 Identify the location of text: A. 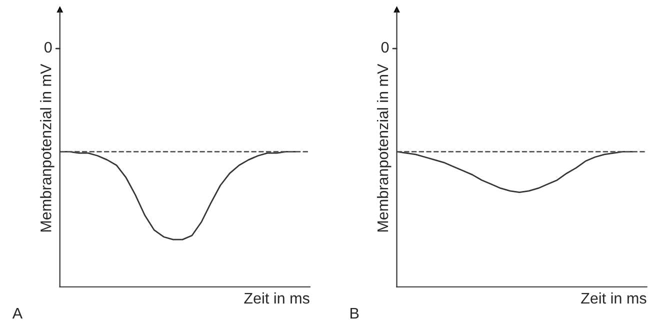
(17, 313).